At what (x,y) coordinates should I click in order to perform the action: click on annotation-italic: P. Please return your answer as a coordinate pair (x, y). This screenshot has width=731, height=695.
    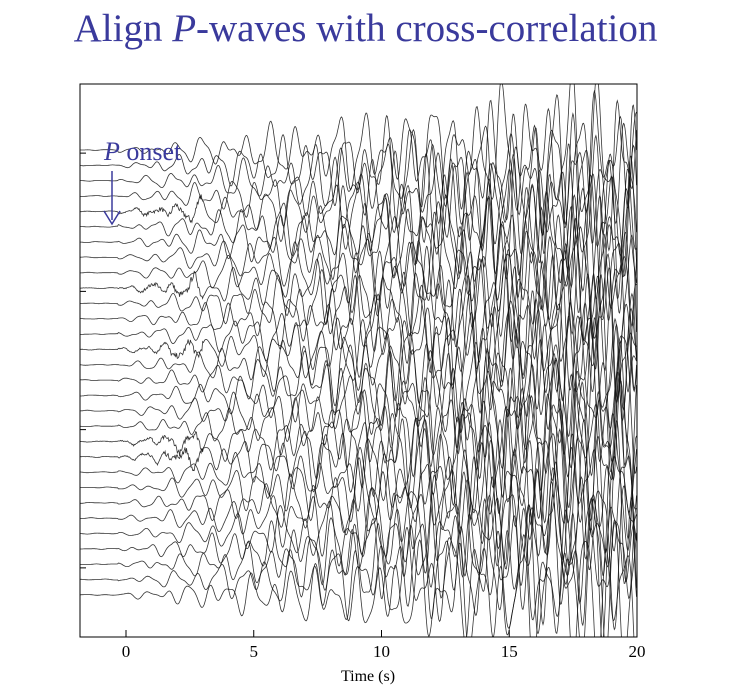
    Looking at the image, I should click on (111, 151).